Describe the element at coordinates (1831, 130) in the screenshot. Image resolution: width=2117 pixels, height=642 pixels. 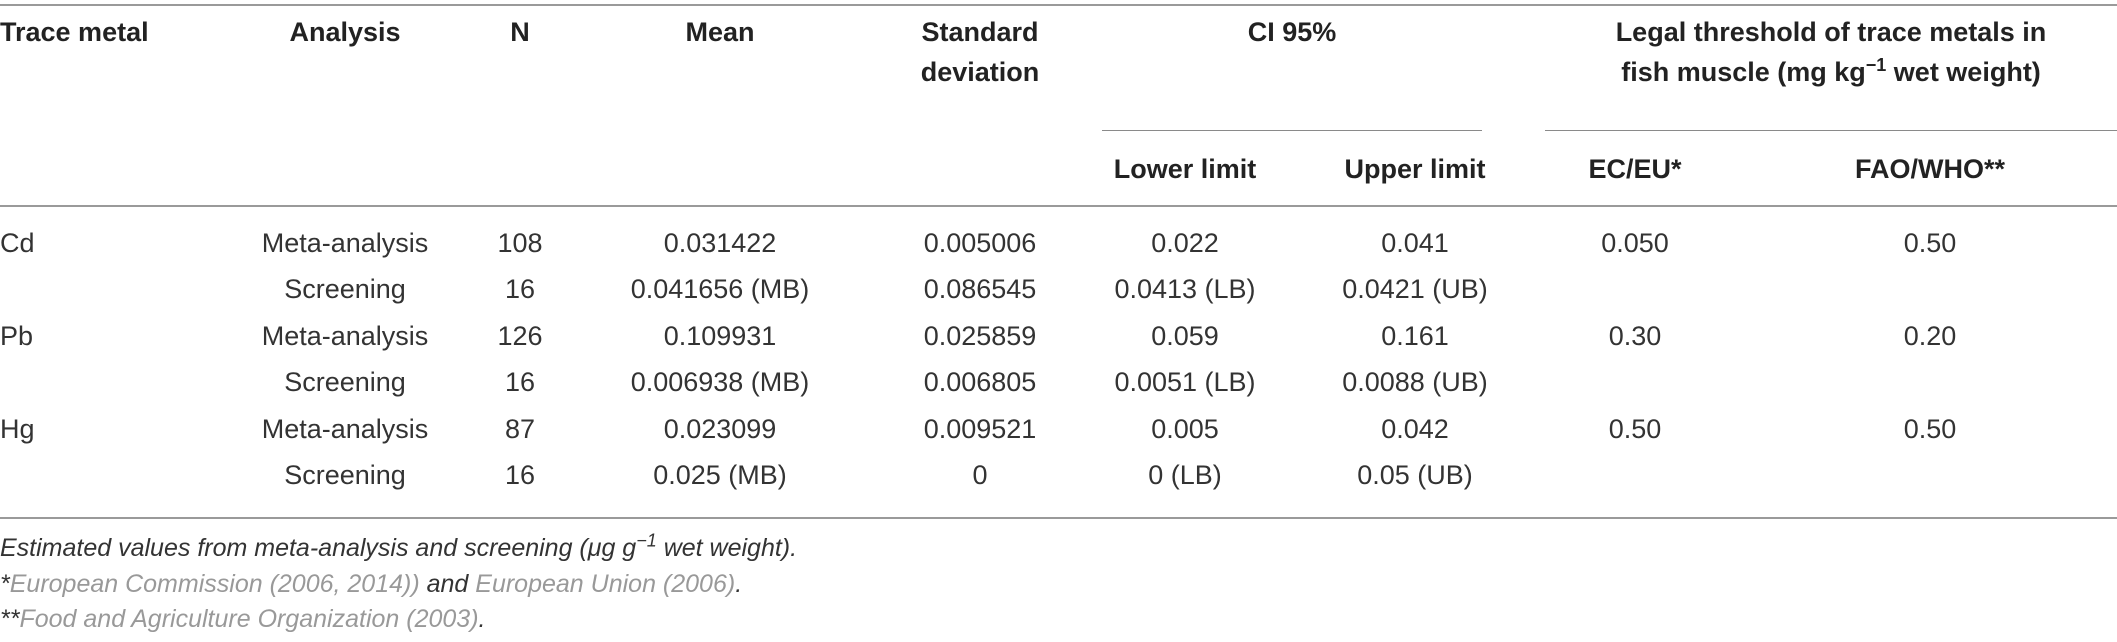
I see `legal-group-rule` at that location.